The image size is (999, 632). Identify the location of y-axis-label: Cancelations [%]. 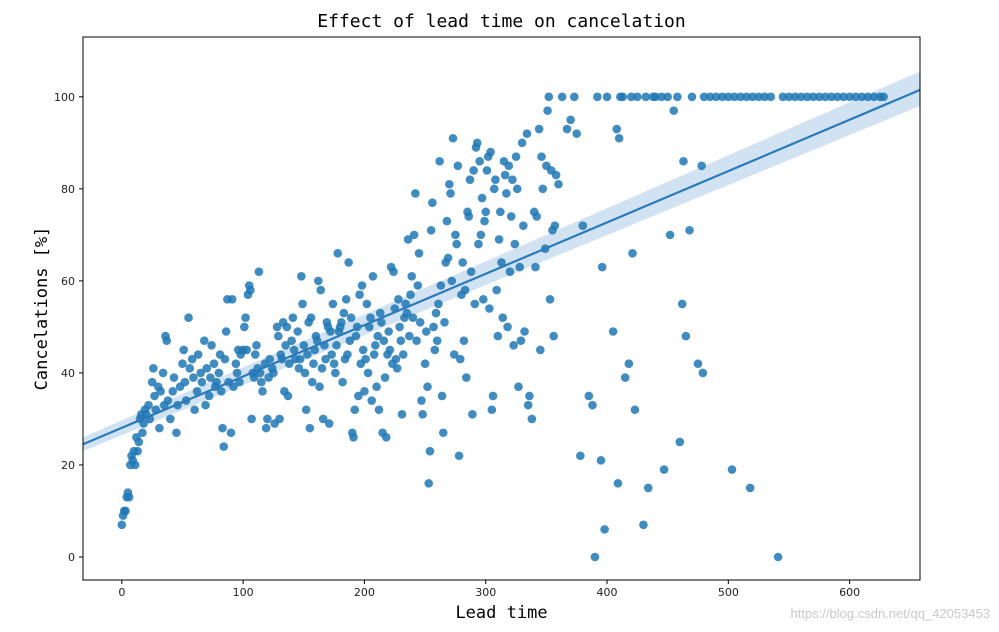
(42, 309).